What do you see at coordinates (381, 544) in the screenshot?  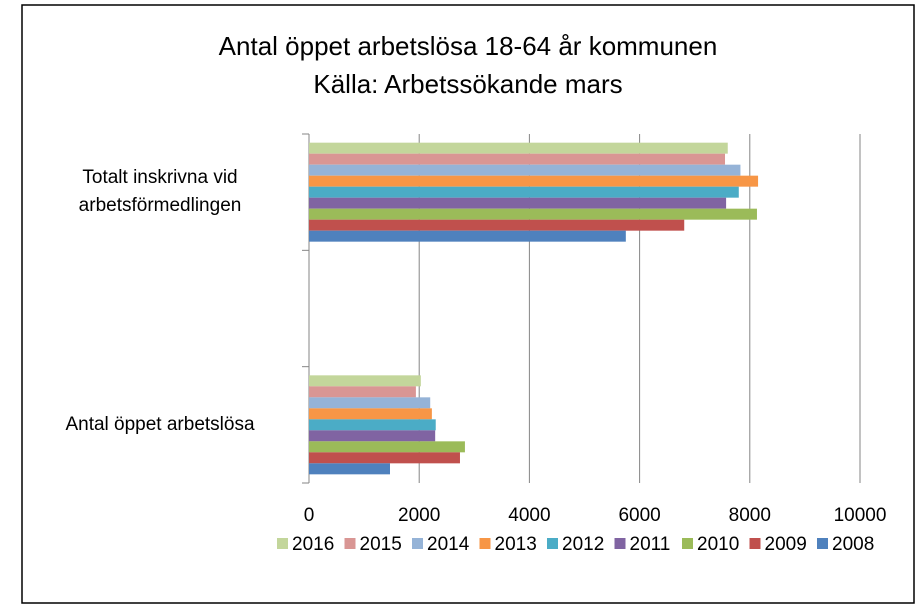 I see `legend-label: 2015` at bounding box center [381, 544].